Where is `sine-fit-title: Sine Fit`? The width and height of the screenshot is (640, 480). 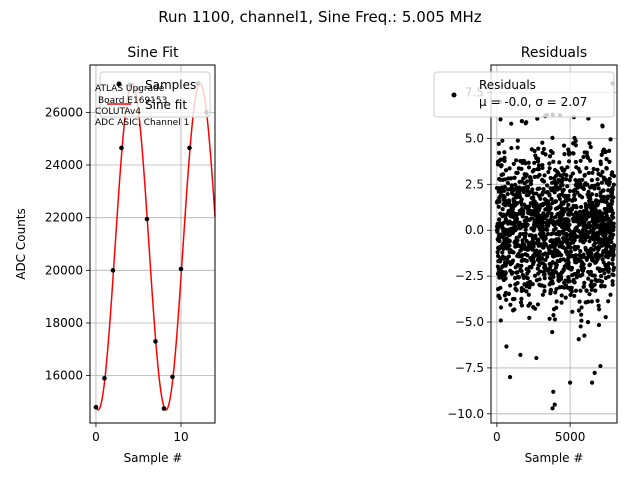
sine-fit-title: Sine Fit is located at coordinates (153, 53).